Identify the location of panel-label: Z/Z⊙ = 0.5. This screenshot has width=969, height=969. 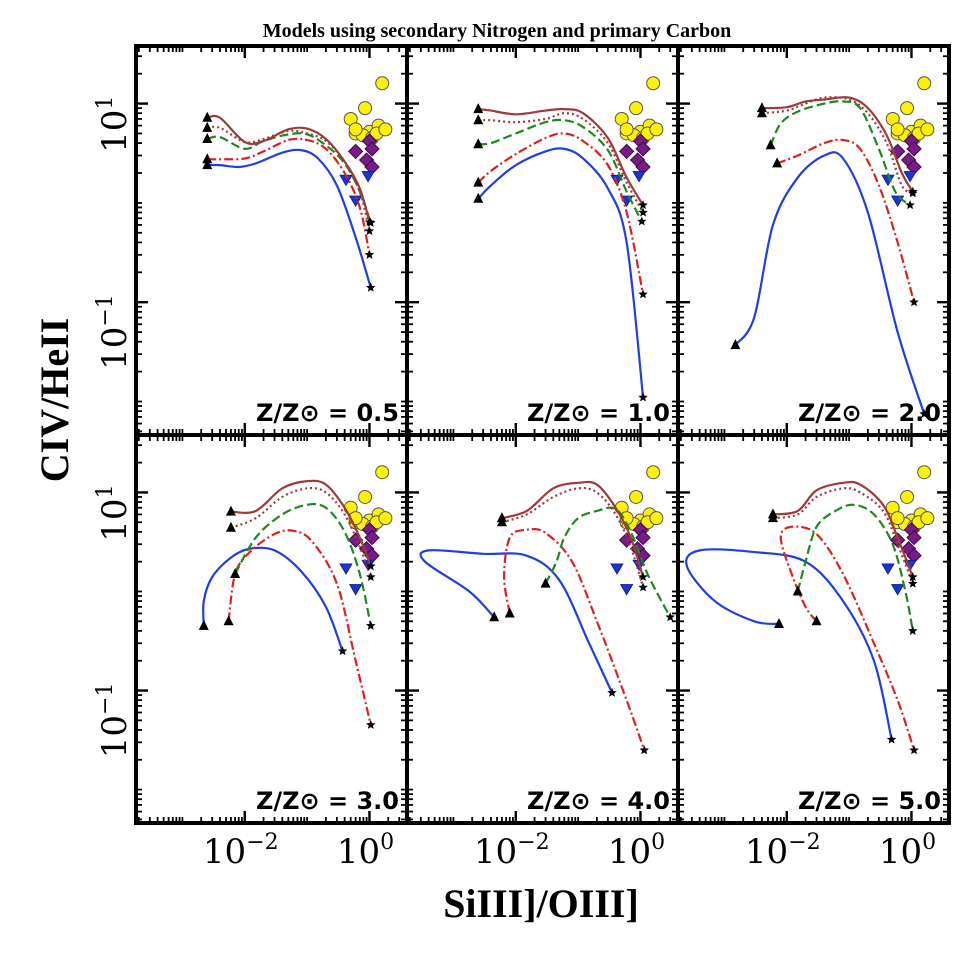
(327, 413).